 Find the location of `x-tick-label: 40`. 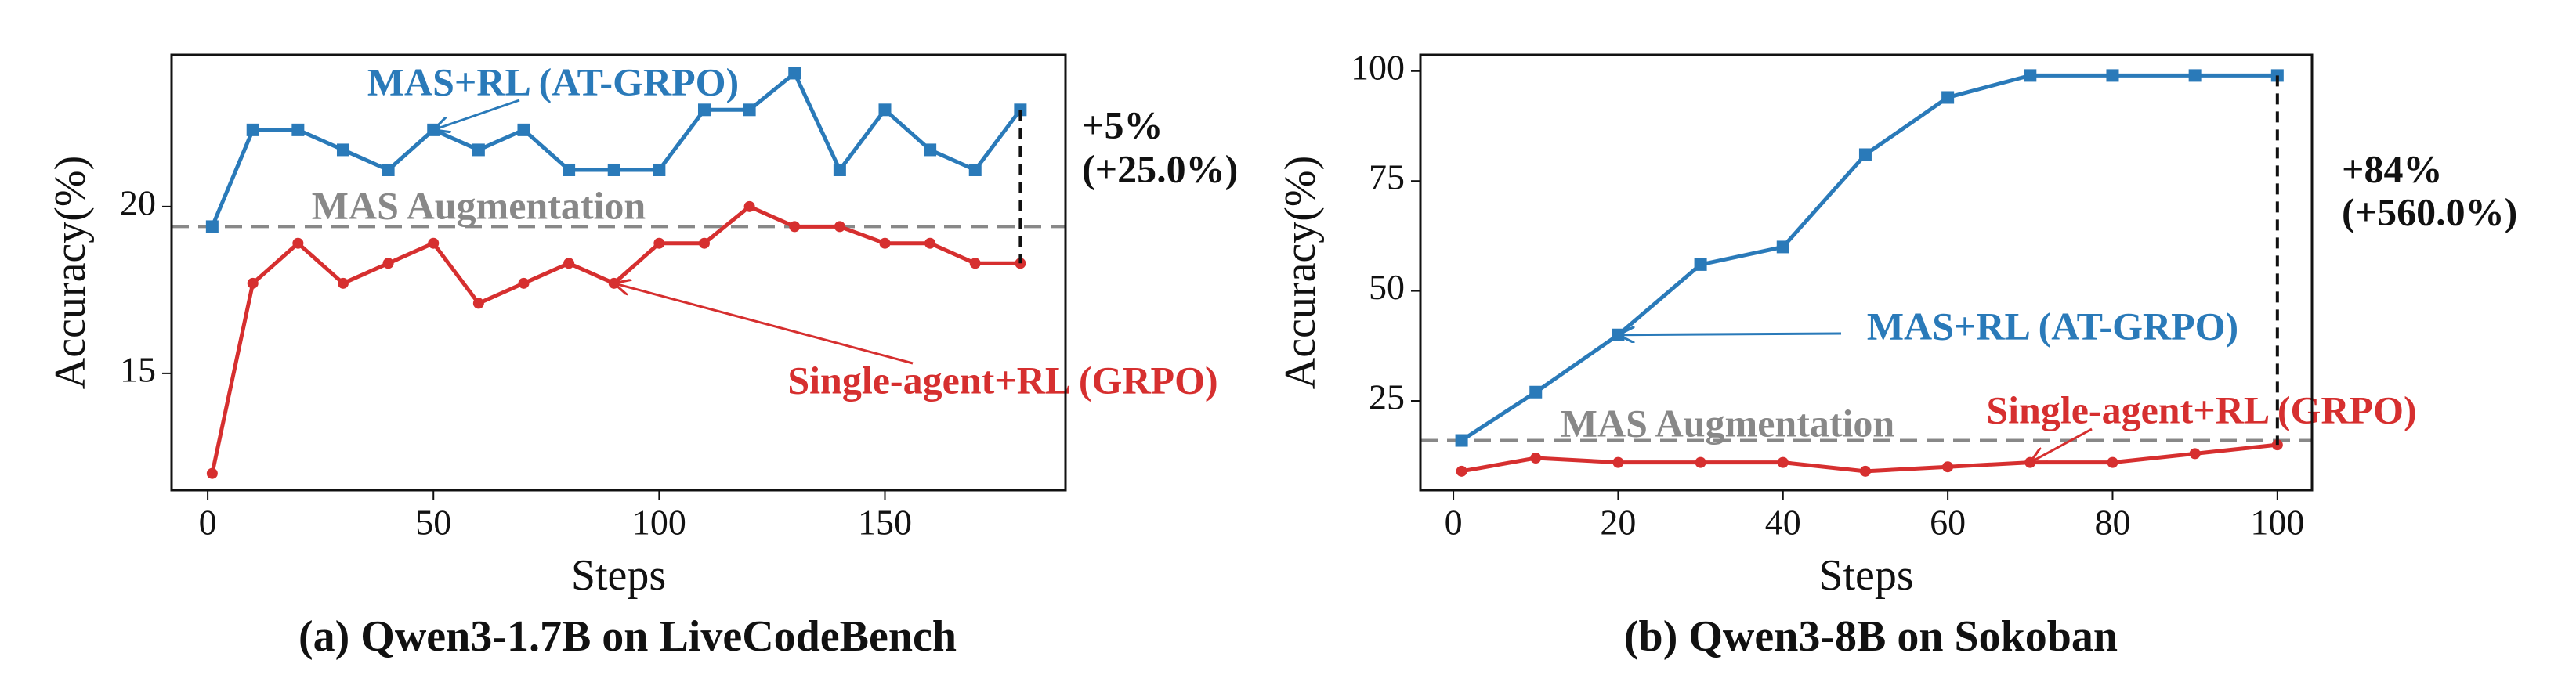

x-tick-label: 40 is located at coordinates (1783, 523).